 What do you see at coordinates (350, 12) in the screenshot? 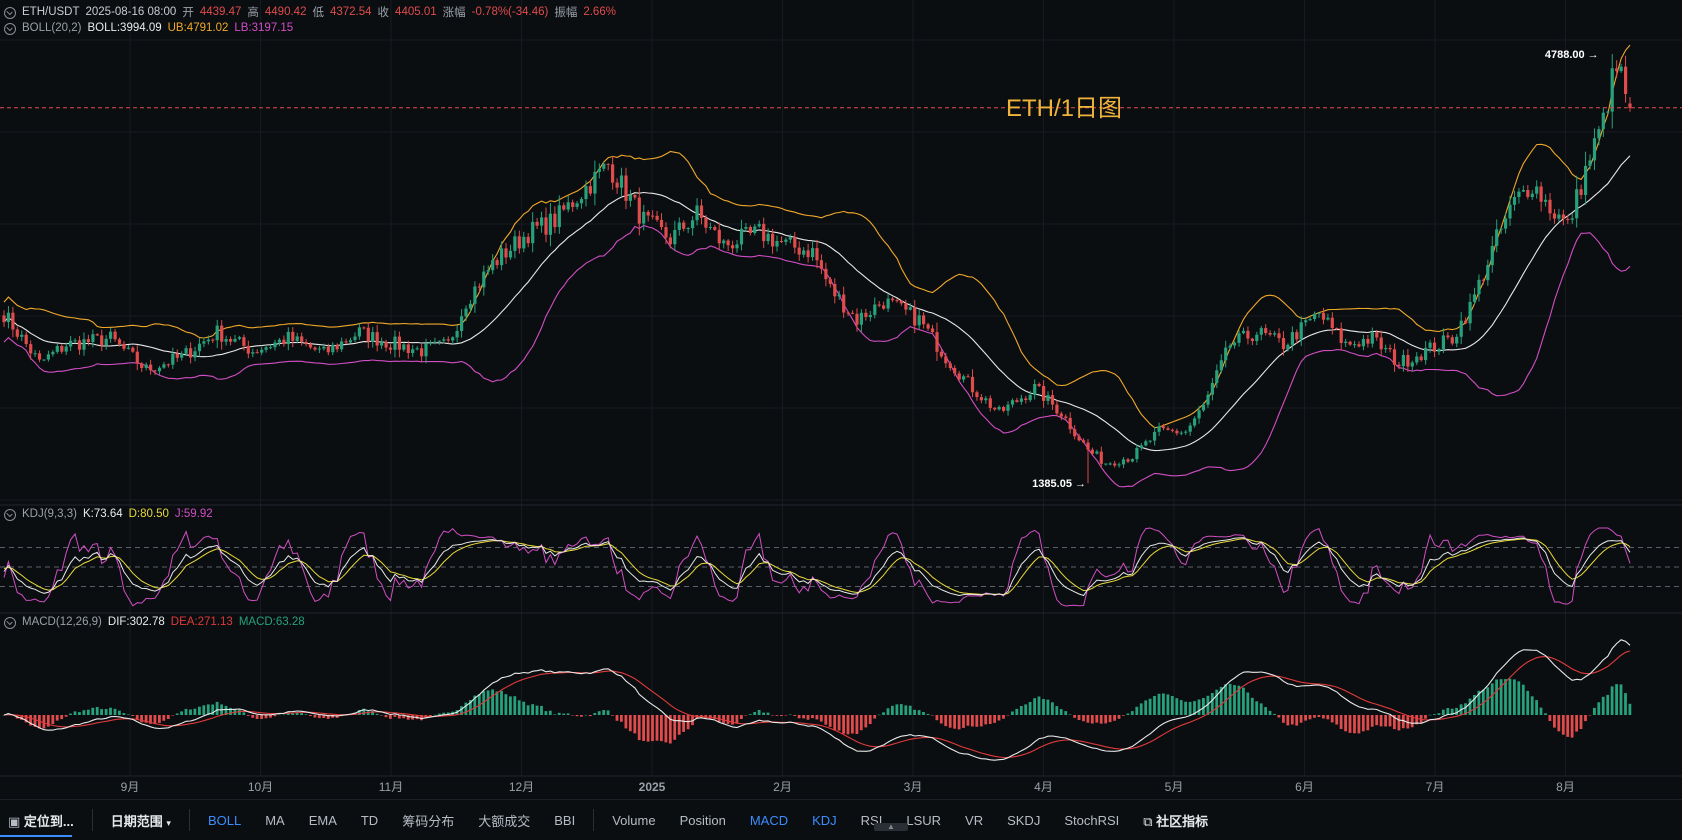
I see `low-value: 4372.54` at bounding box center [350, 12].